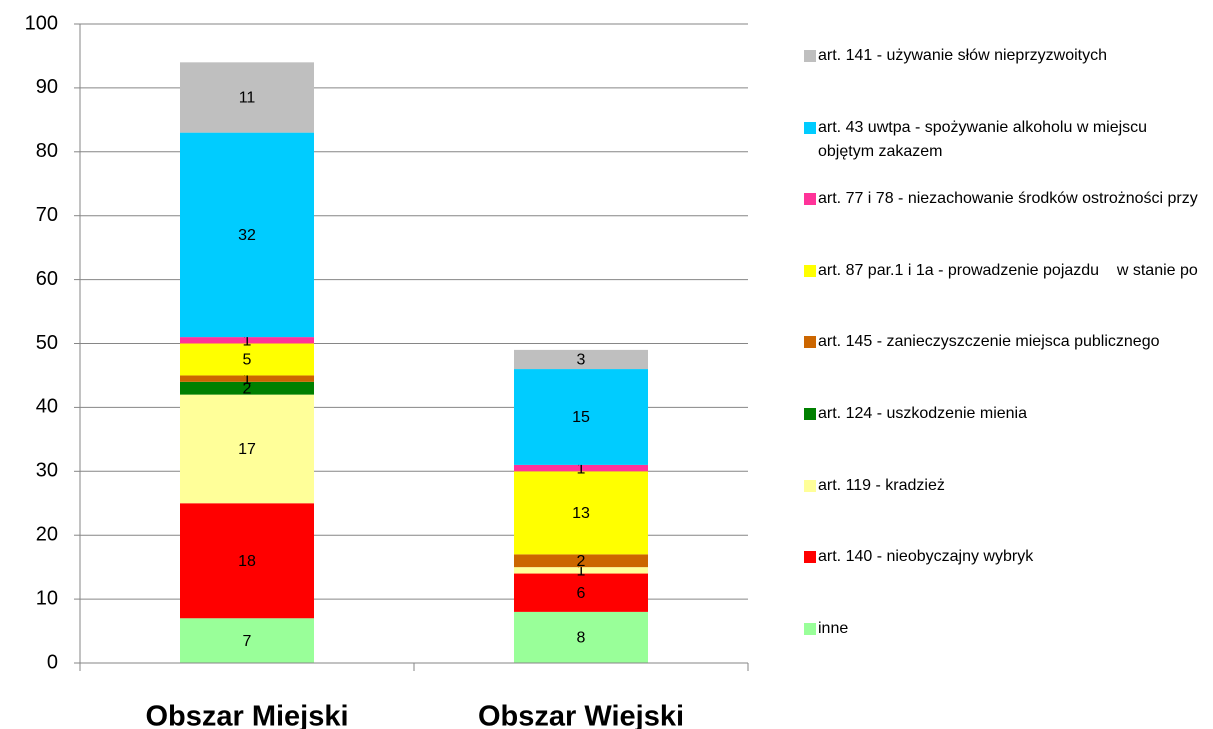  I want to click on y-tick-label: 100, so click(41, 23).